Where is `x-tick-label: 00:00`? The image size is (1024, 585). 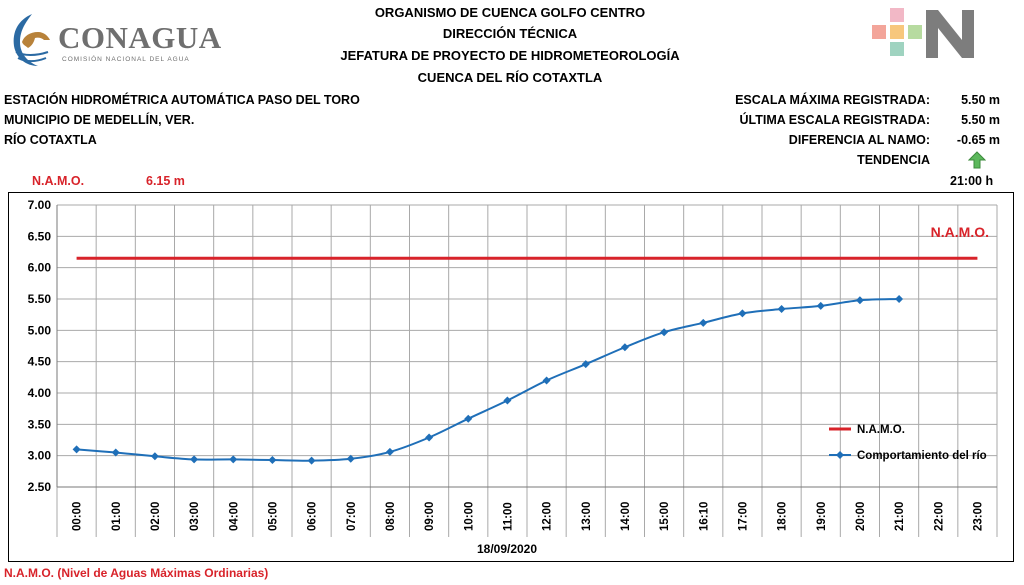
x-tick-label: 00:00 is located at coordinates (78, 516).